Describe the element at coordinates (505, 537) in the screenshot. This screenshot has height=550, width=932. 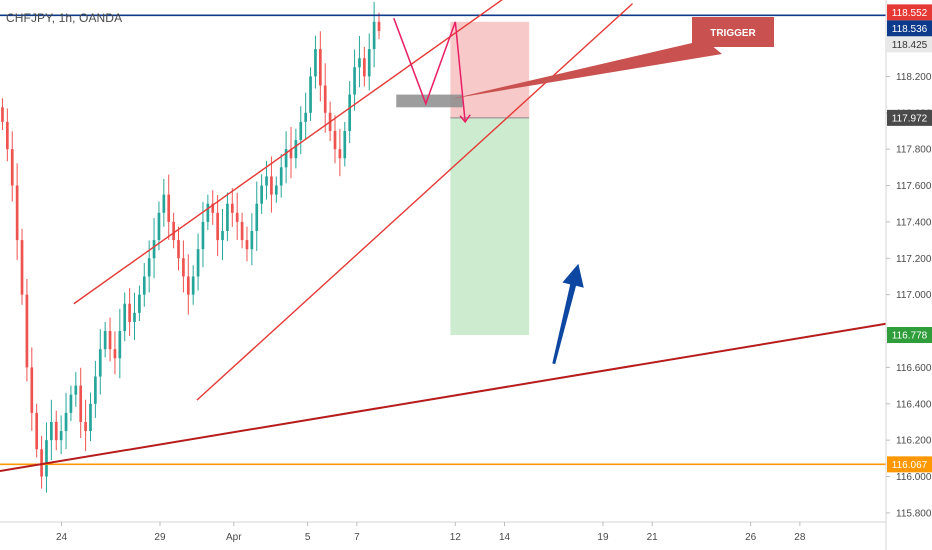
I see `time-tick-label: 14` at that location.